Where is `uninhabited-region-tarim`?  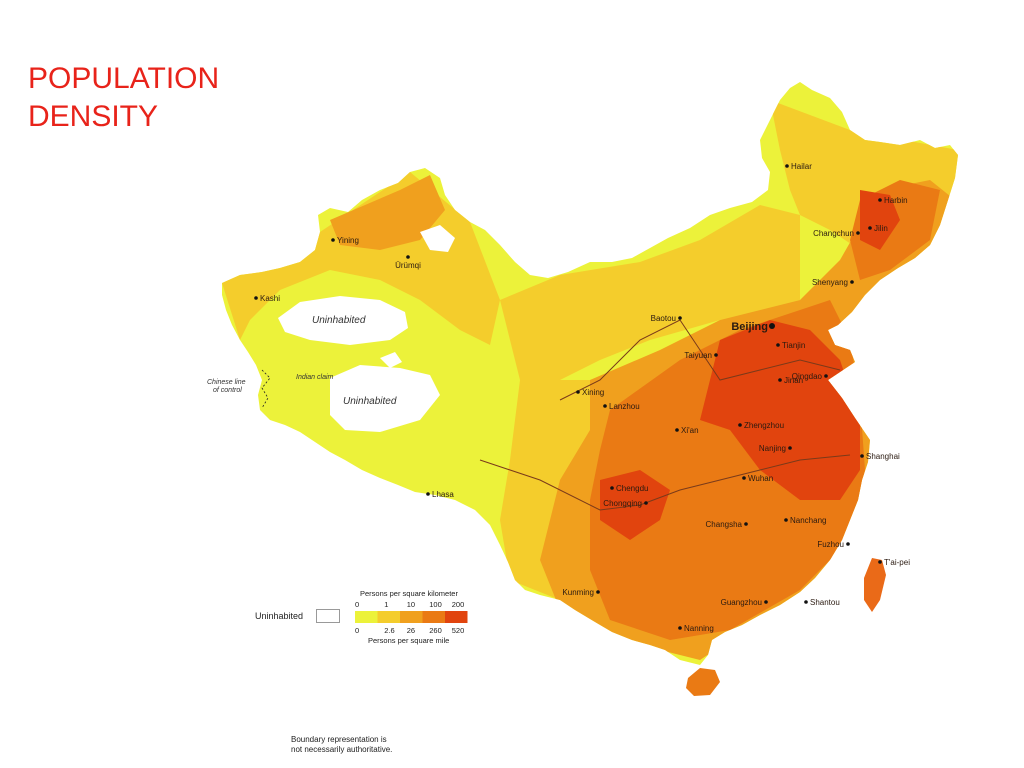 uninhabited-region-tarim is located at coordinates (343, 320).